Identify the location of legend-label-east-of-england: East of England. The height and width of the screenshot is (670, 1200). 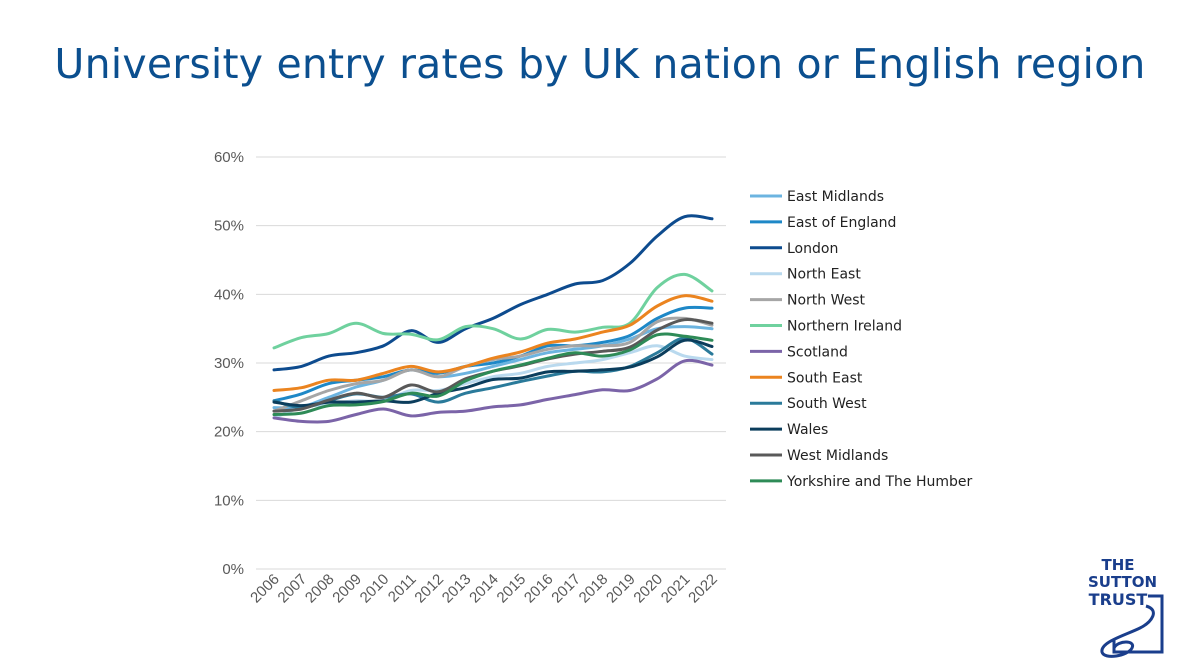
(841, 223).